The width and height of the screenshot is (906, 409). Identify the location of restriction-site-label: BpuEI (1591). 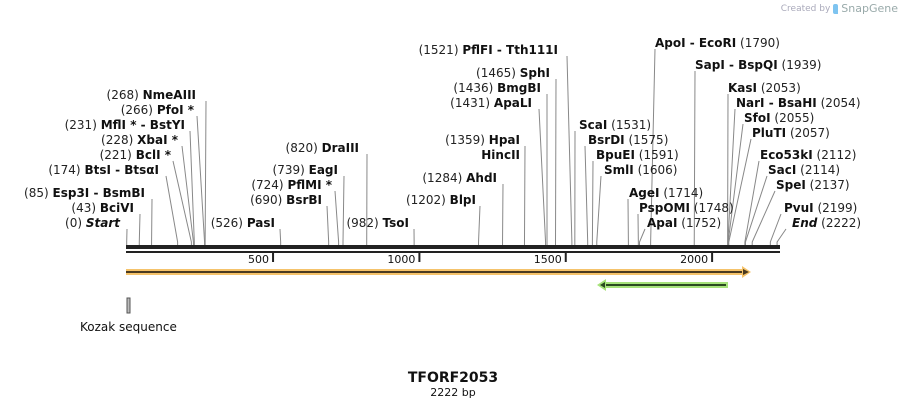
(637, 155).